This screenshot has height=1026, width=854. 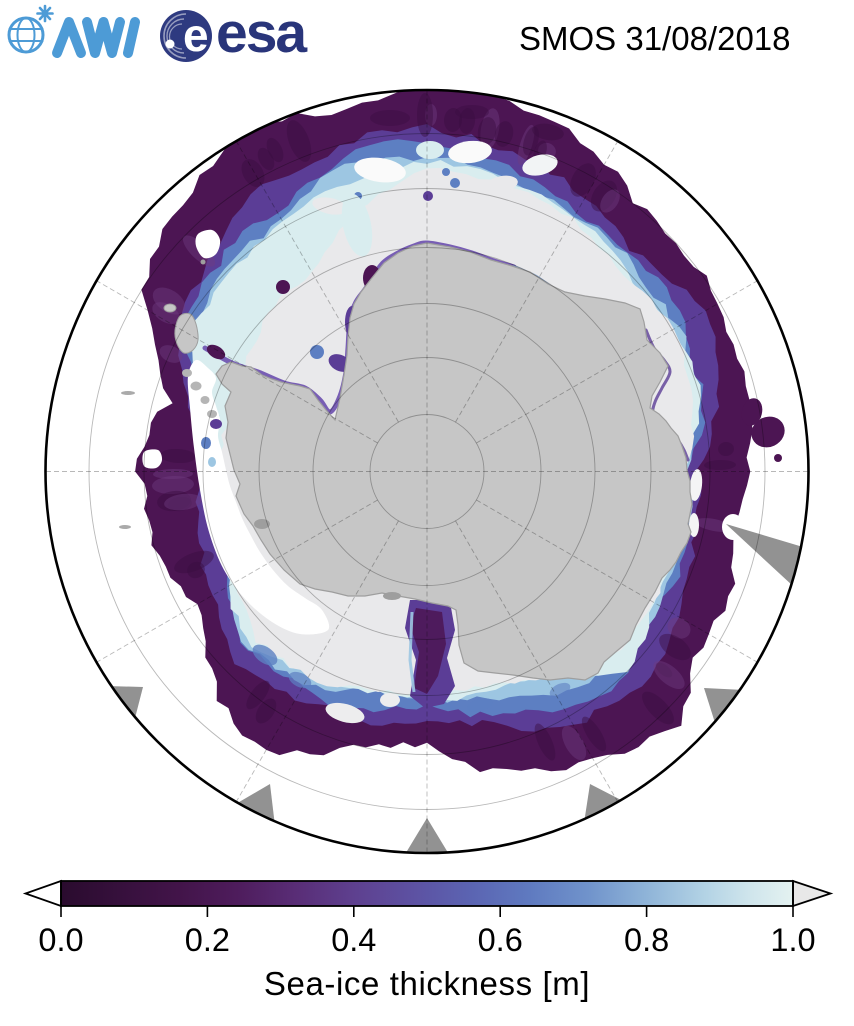 What do you see at coordinates (500, 940) in the screenshot?
I see `svg-text: 0.6` at bounding box center [500, 940].